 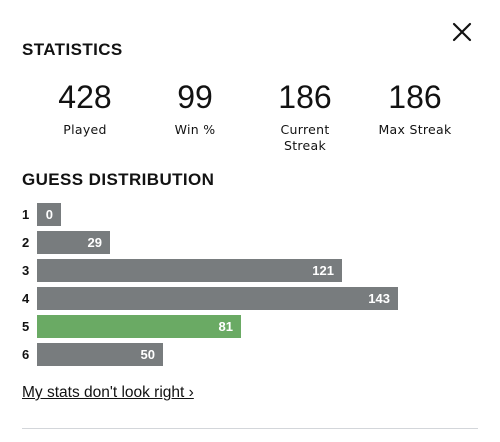 I want to click on distribution-bar: 0, so click(x=49, y=214).